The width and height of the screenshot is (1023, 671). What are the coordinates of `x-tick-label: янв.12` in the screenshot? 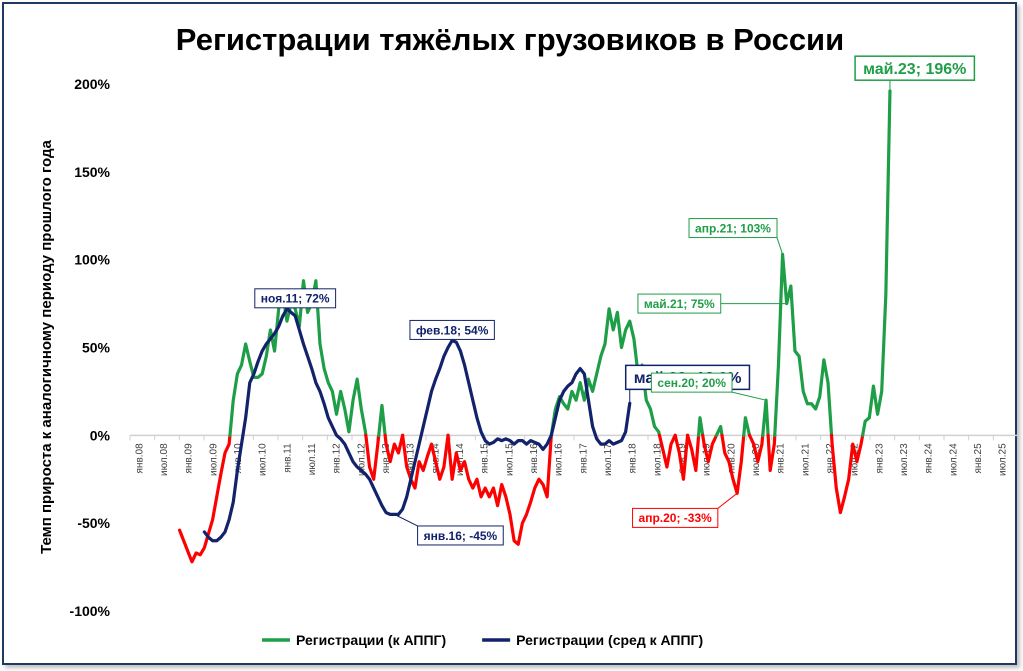 It's located at (337, 458).